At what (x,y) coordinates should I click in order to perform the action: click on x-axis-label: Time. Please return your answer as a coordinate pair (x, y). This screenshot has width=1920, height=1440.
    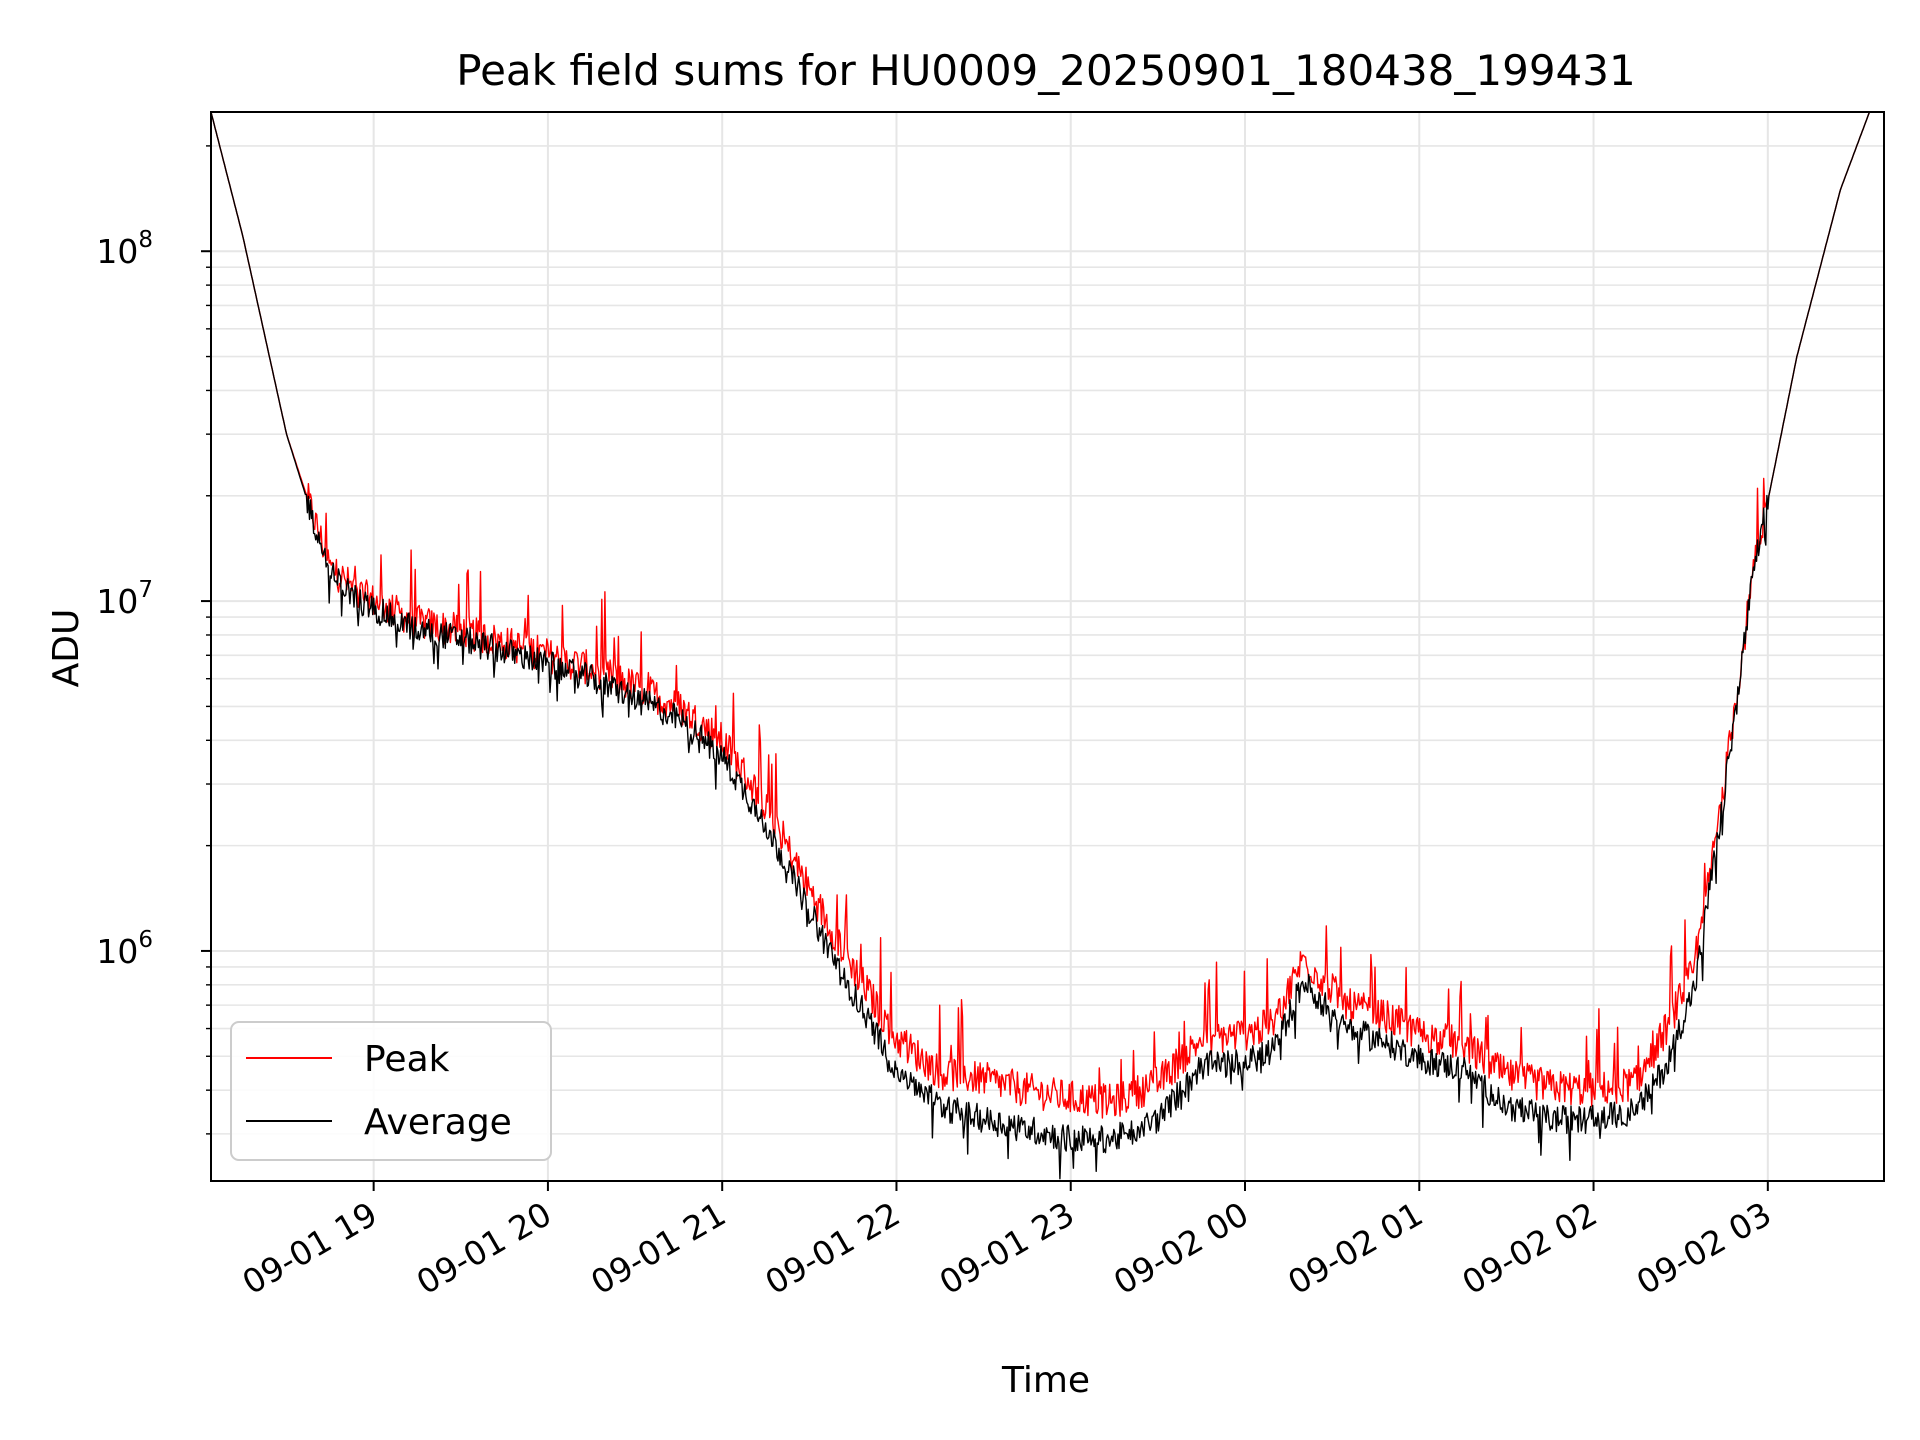
    Looking at the image, I should click on (1045, 1380).